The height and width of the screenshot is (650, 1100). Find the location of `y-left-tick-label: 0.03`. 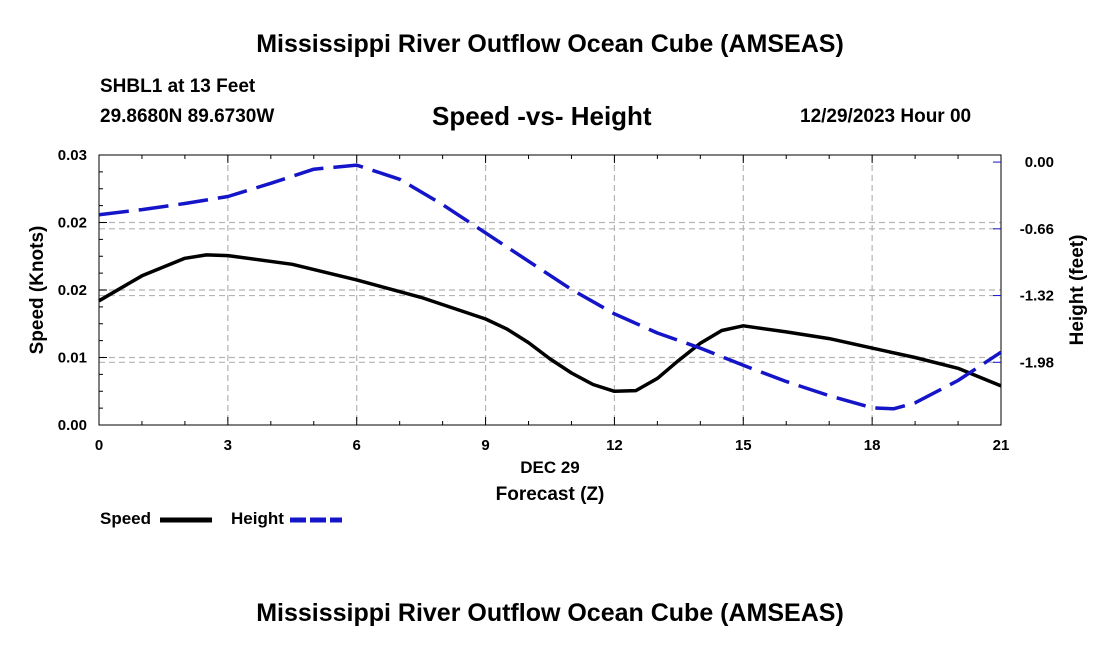

y-left-tick-label: 0.03 is located at coordinates (72, 155).